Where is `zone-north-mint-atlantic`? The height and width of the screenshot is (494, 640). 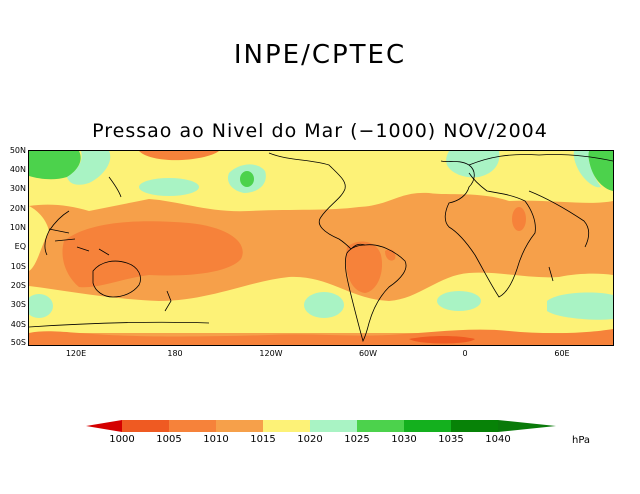 zone-north-mint-atlantic is located at coordinates (473, 164).